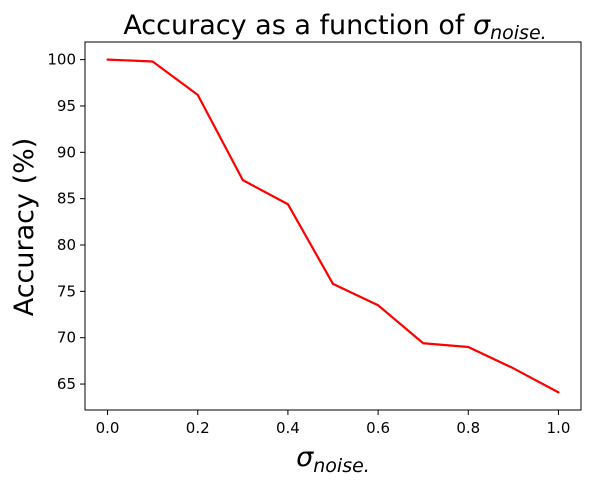  Describe the element at coordinates (66, 291) in the screenshot. I see `y-tick-label: 75` at that location.